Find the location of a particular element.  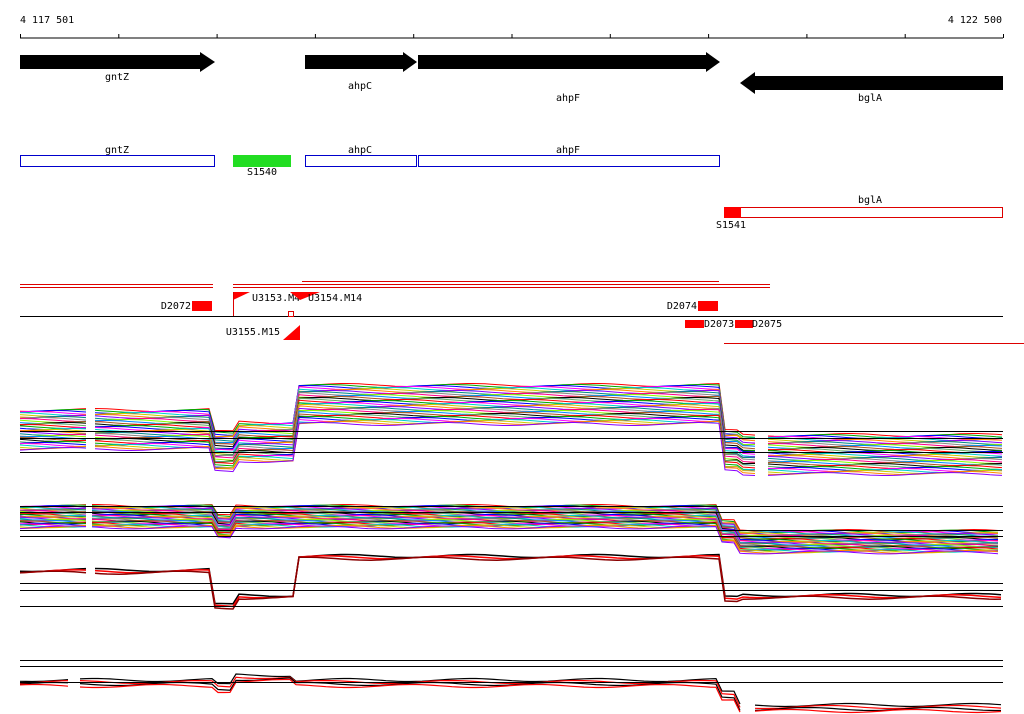

feature-label: U3155.M15 is located at coordinates (253, 332).